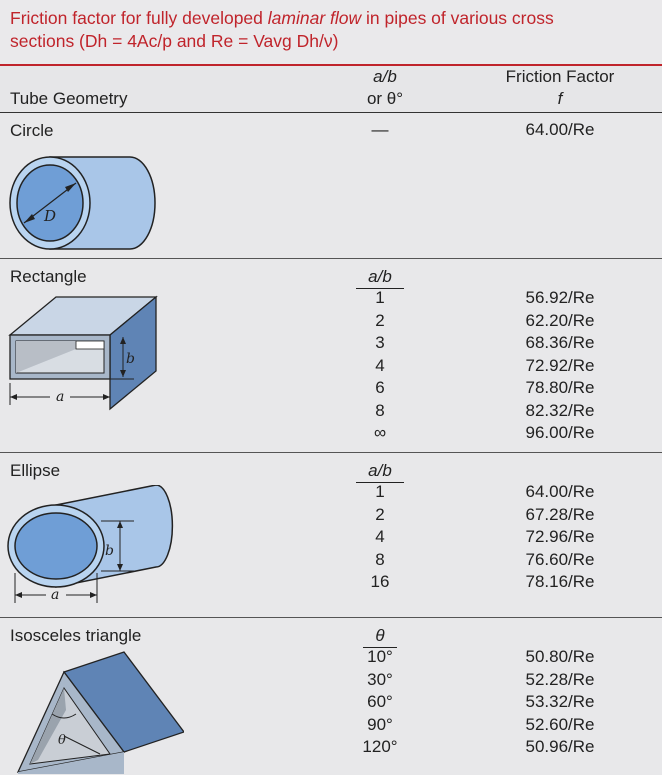 This screenshot has width=662, height=775. I want to click on f-value: 52.60/Re, so click(560, 724).